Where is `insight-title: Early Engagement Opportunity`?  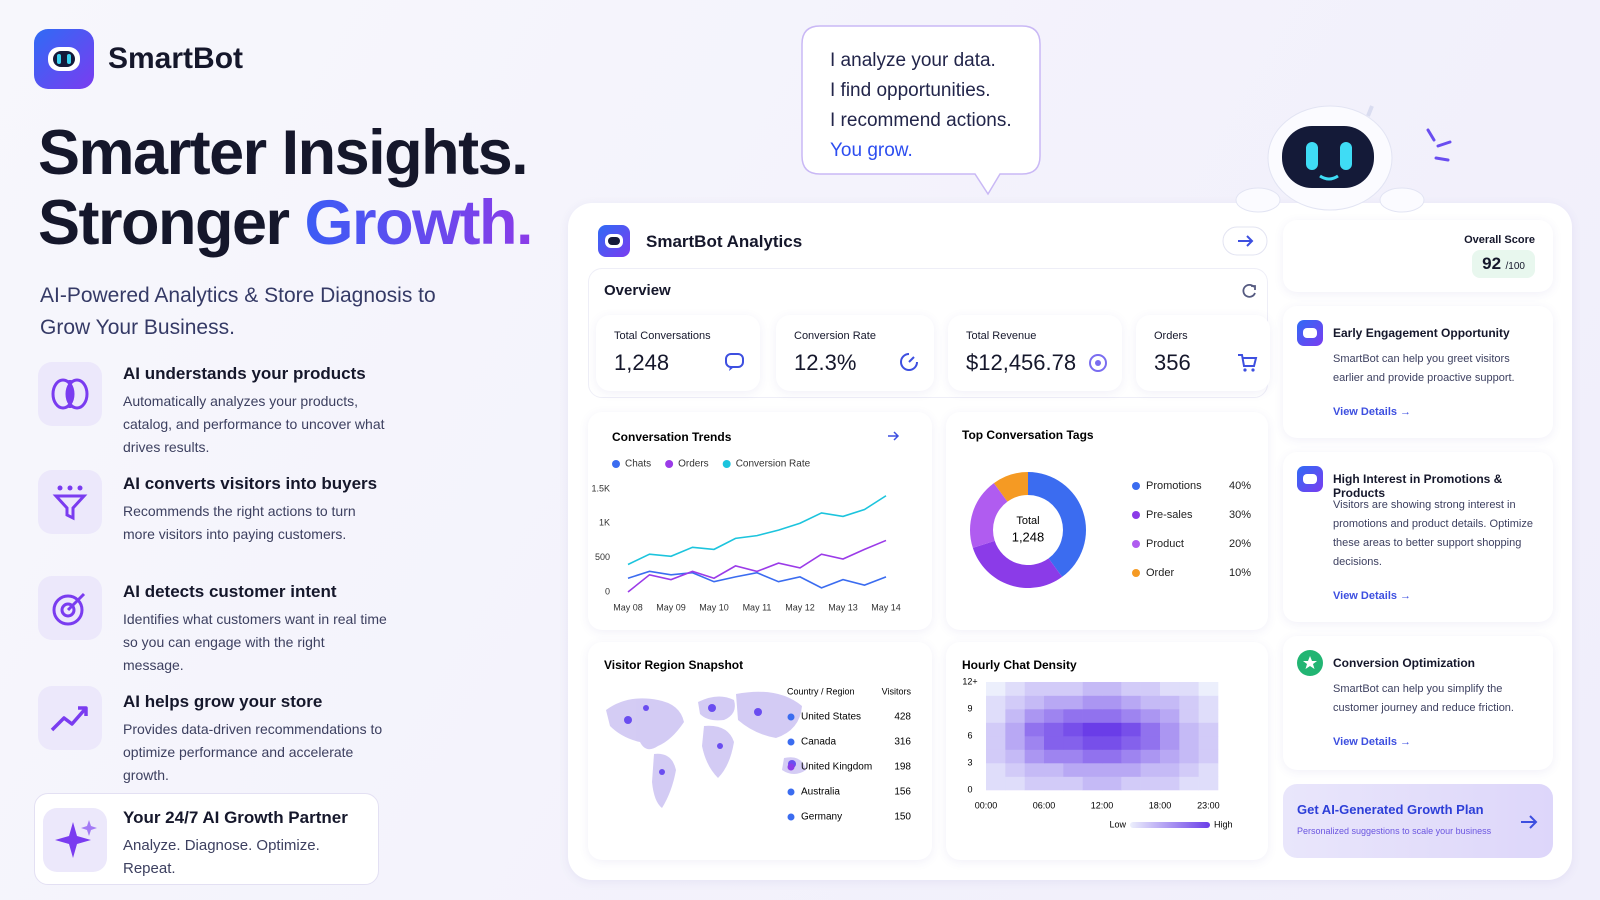 insight-title: Early Engagement Opportunity is located at coordinates (1421, 333).